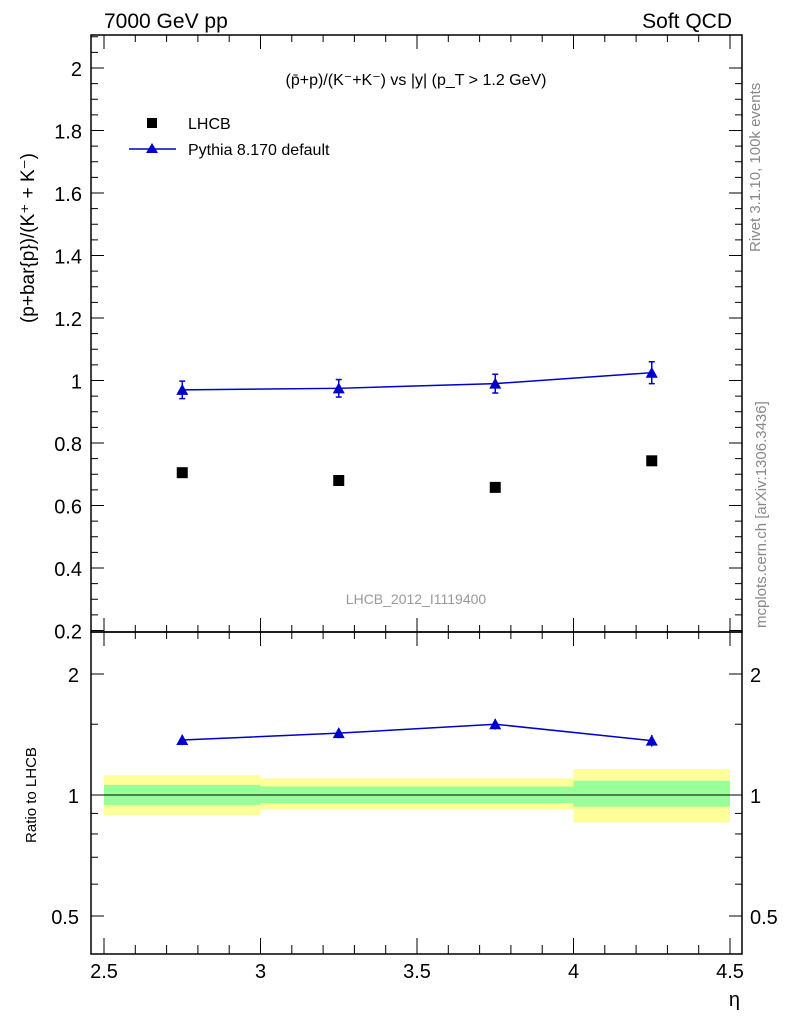 The image size is (786, 1024). What do you see at coordinates (417, 972) in the screenshot?
I see `ratio-x-tick-label: 3.5` at bounding box center [417, 972].